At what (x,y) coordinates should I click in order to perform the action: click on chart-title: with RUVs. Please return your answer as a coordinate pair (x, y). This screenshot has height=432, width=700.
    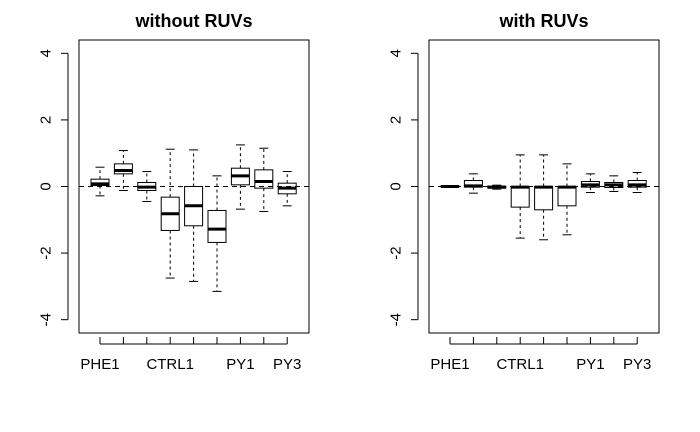
    Looking at the image, I should click on (543, 21).